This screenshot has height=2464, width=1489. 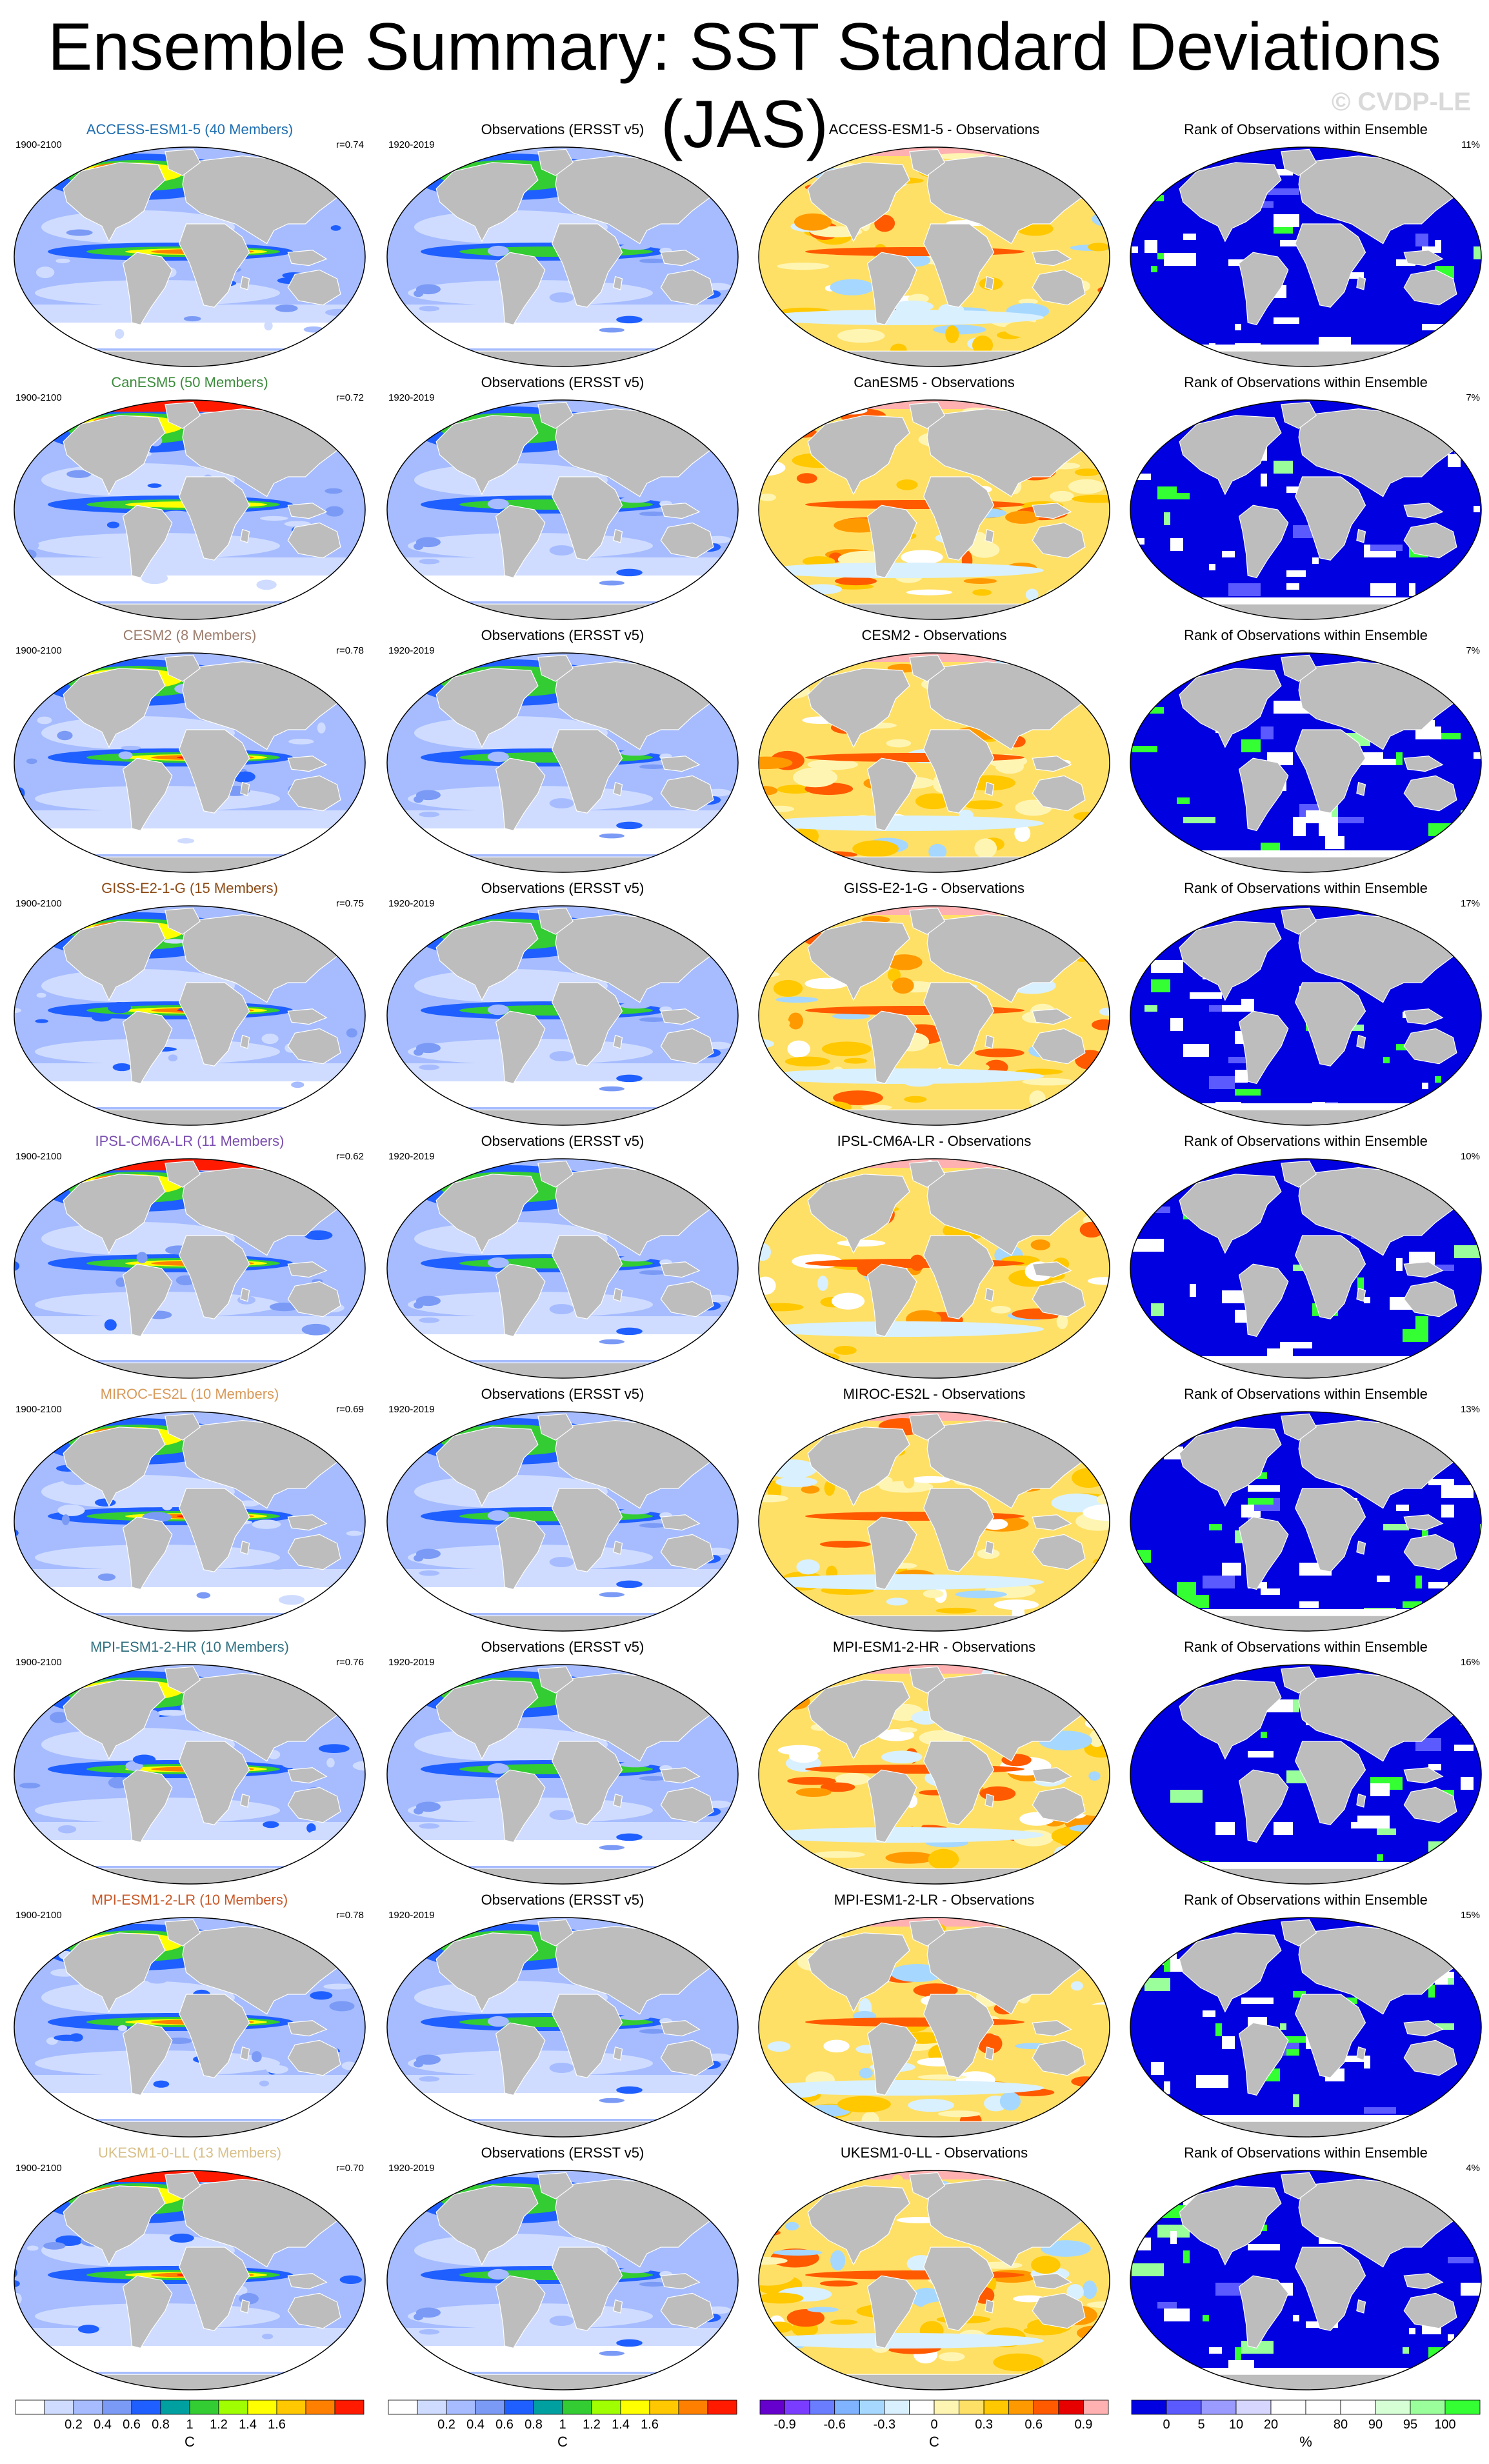 I want to click on panel-diff: MPI-ESM1-2-HR - Observations, so click(x=934, y=1763).